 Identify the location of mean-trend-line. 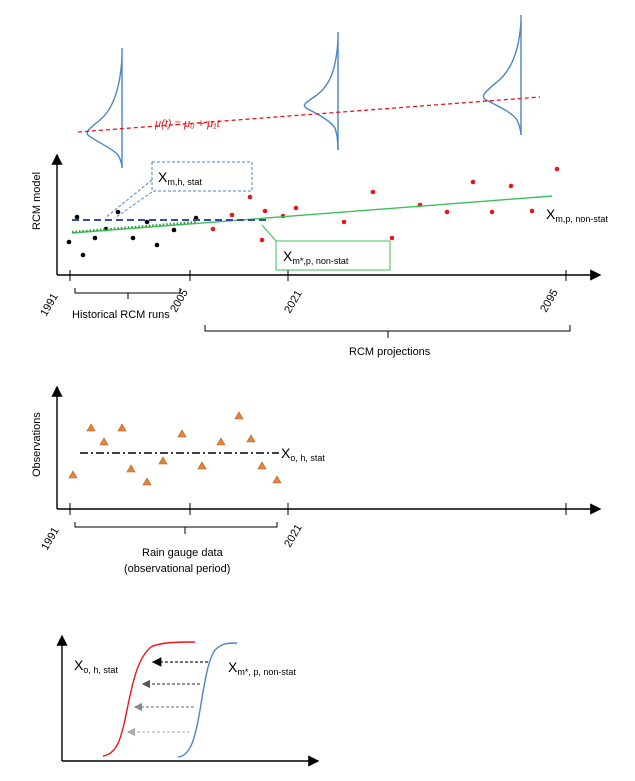
(309, 114).